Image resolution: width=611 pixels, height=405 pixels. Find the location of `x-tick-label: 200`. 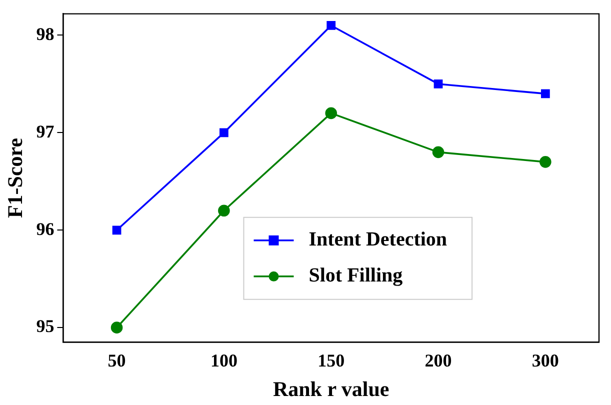

x-tick-label: 200 is located at coordinates (438, 360).